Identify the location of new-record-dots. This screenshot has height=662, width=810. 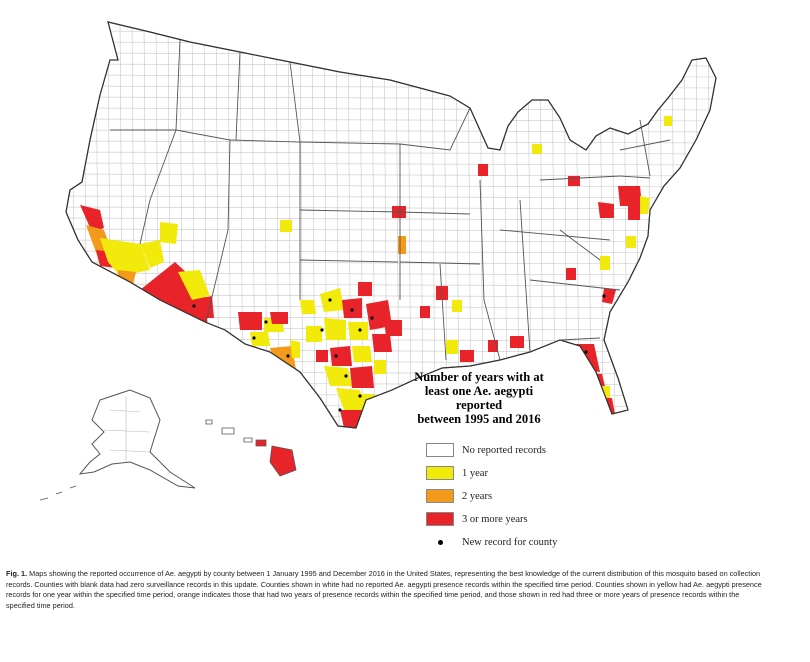
(399, 353).